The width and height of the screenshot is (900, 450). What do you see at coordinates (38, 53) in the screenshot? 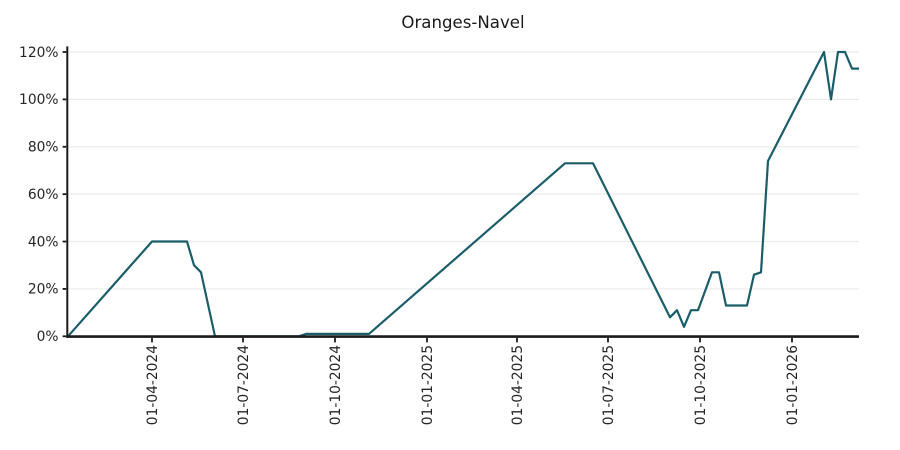
I see `y-tick-label: 120%` at bounding box center [38, 53].